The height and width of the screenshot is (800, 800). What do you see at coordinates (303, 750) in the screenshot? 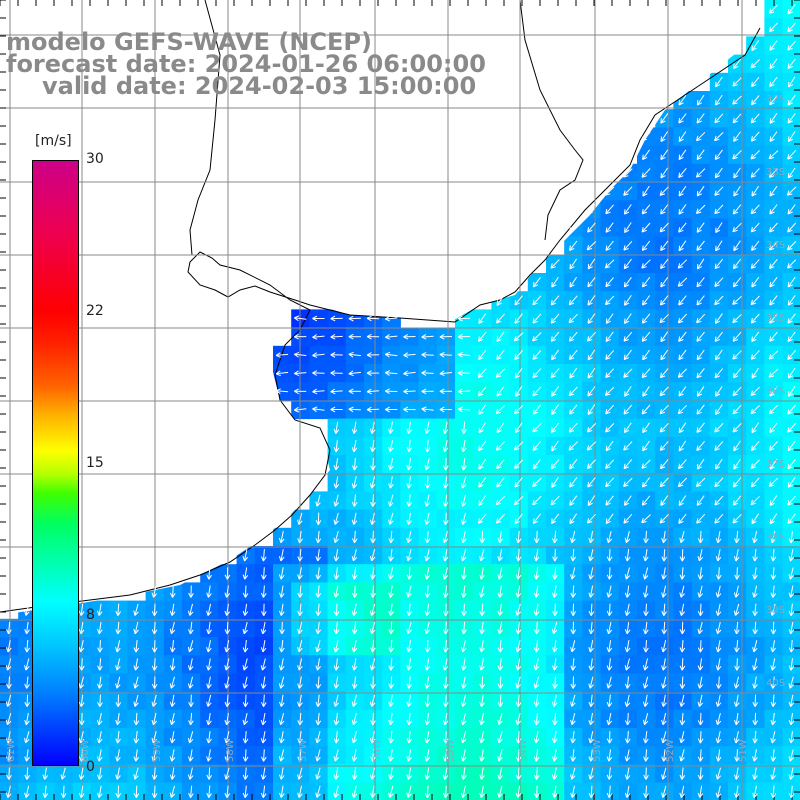
I see `lon-label: 57W` at bounding box center [303, 750].